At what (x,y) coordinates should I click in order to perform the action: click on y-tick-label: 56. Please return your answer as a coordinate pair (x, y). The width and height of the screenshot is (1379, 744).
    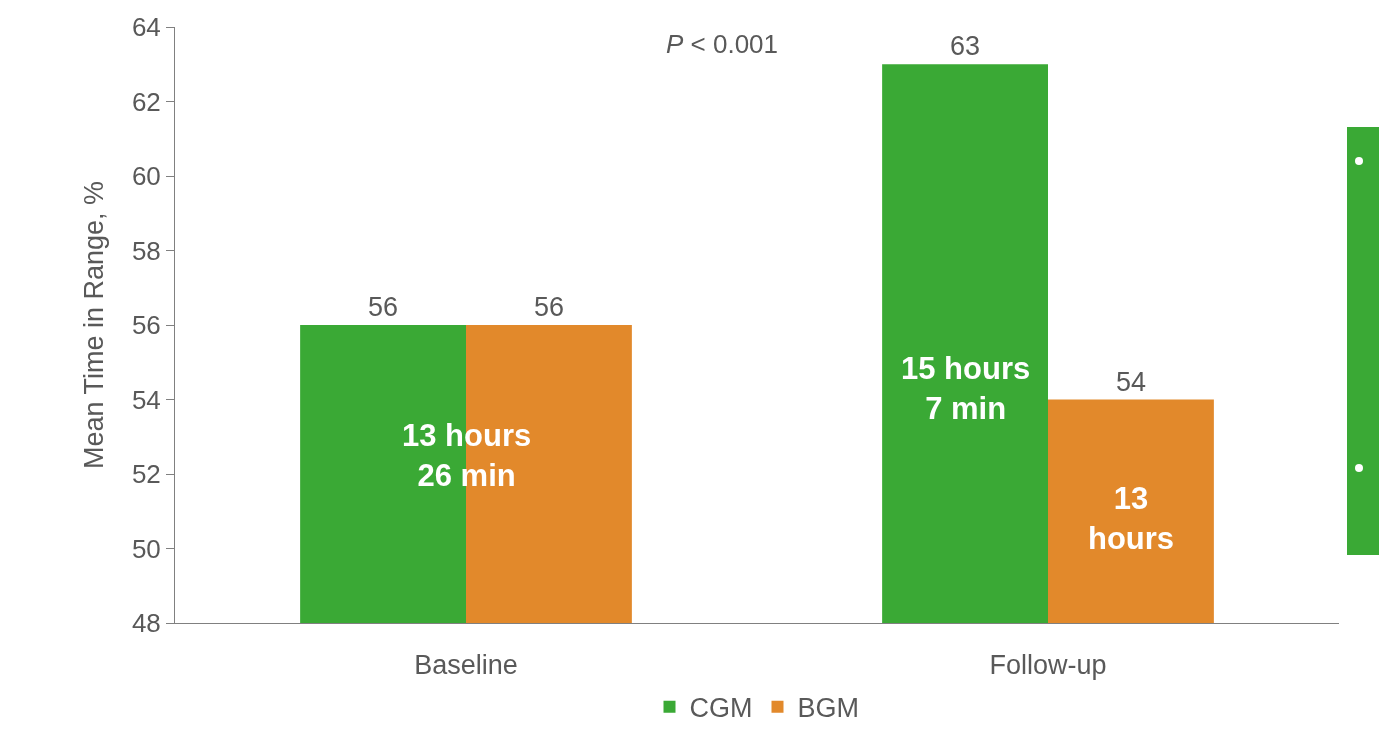
    Looking at the image, I should click on (146, 325).